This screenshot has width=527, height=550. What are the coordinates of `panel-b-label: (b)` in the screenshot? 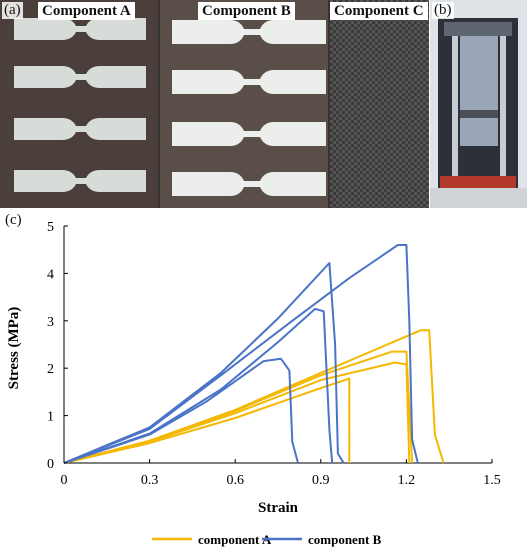 It's located at (443, 10).